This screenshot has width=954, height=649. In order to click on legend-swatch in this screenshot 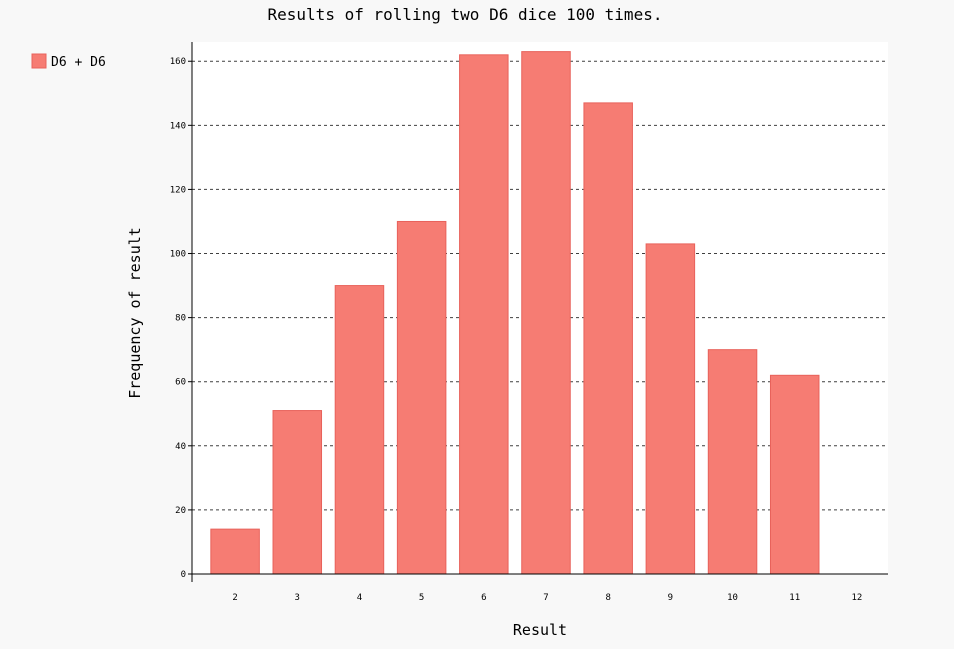, I will do `click(39, 61)`.